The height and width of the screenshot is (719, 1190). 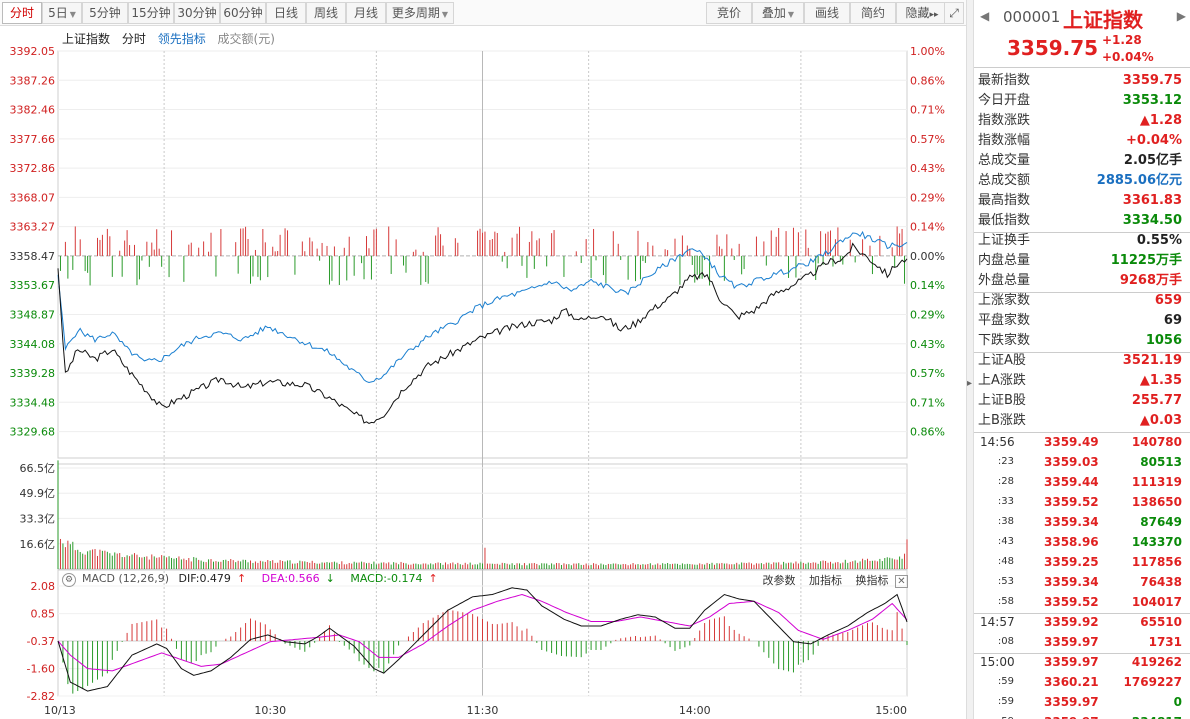 I want to click on quote-value: 69, so click(x=1172, y=320).